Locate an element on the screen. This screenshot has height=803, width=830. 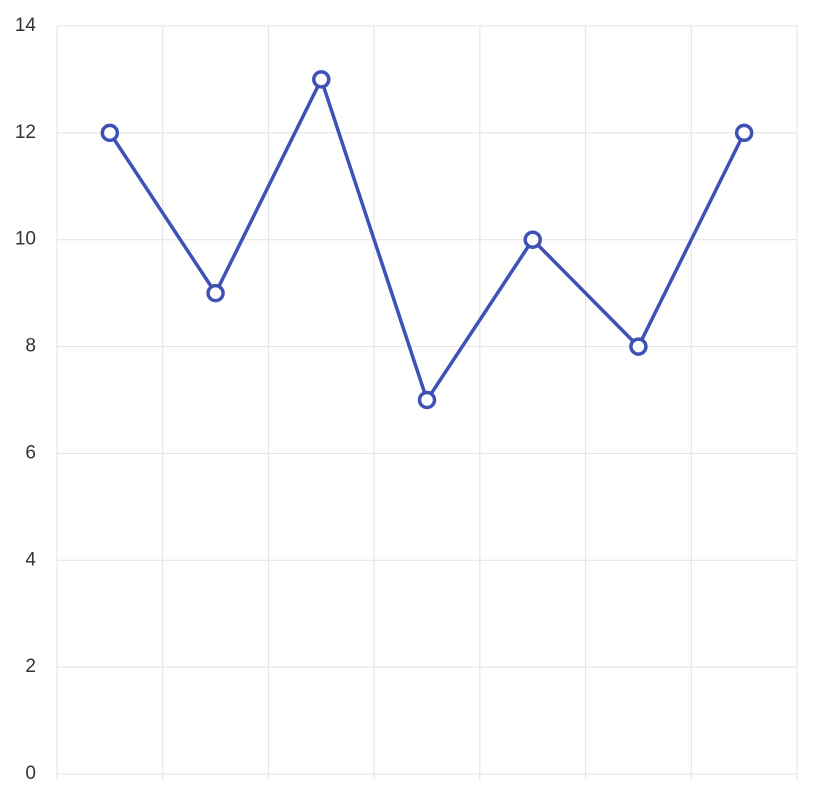
y-tick-label: 12 is located at coordinates (25, 132).